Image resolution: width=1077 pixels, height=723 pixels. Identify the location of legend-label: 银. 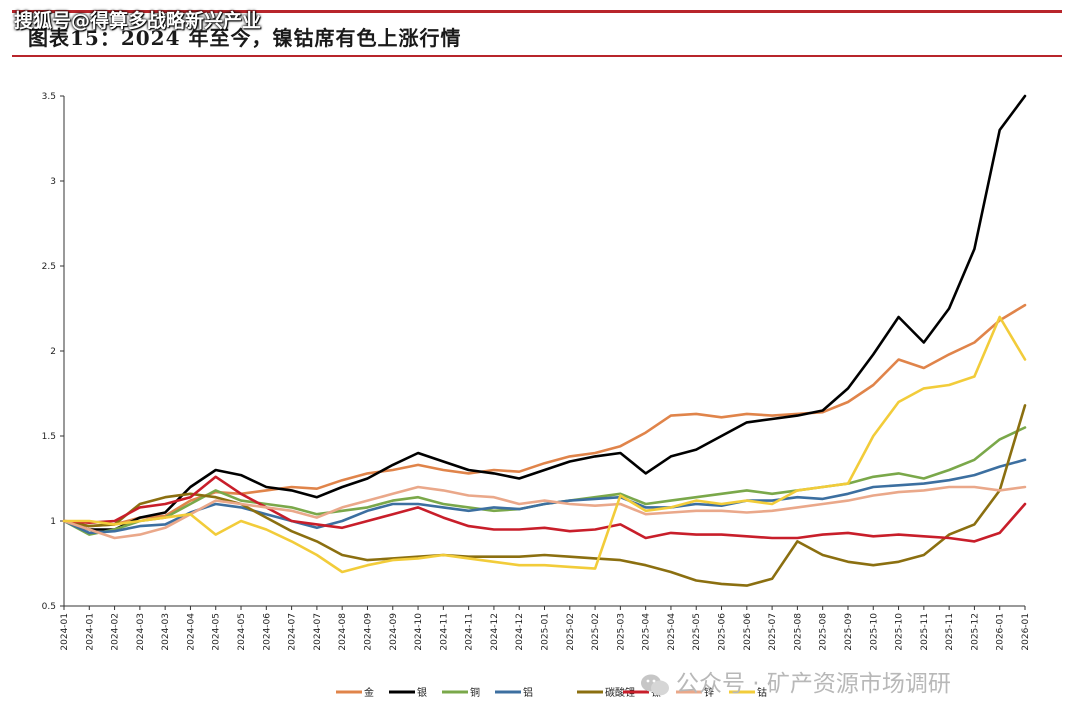
(422, 692).